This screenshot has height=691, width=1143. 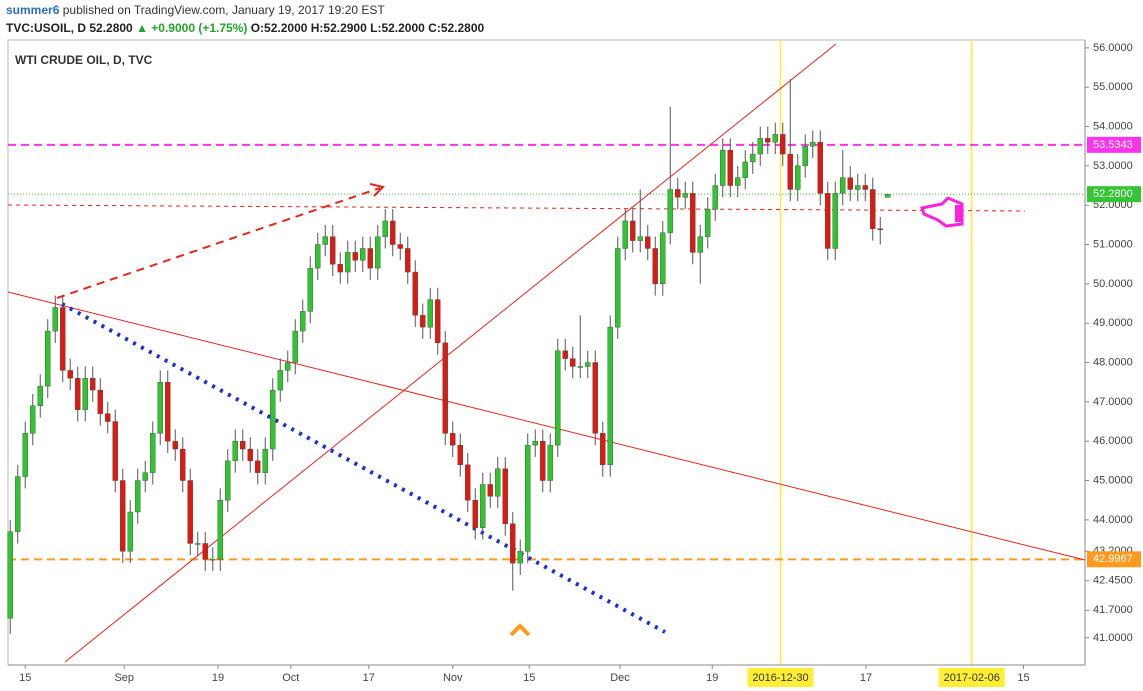 I want to click on y-tick-label: 47.0000, so click(x=1113, y=402).